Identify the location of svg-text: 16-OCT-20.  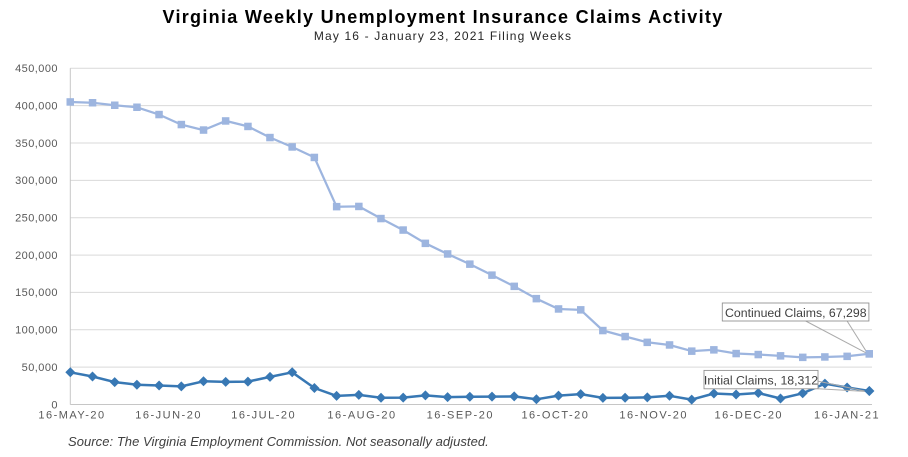
(555, 416).